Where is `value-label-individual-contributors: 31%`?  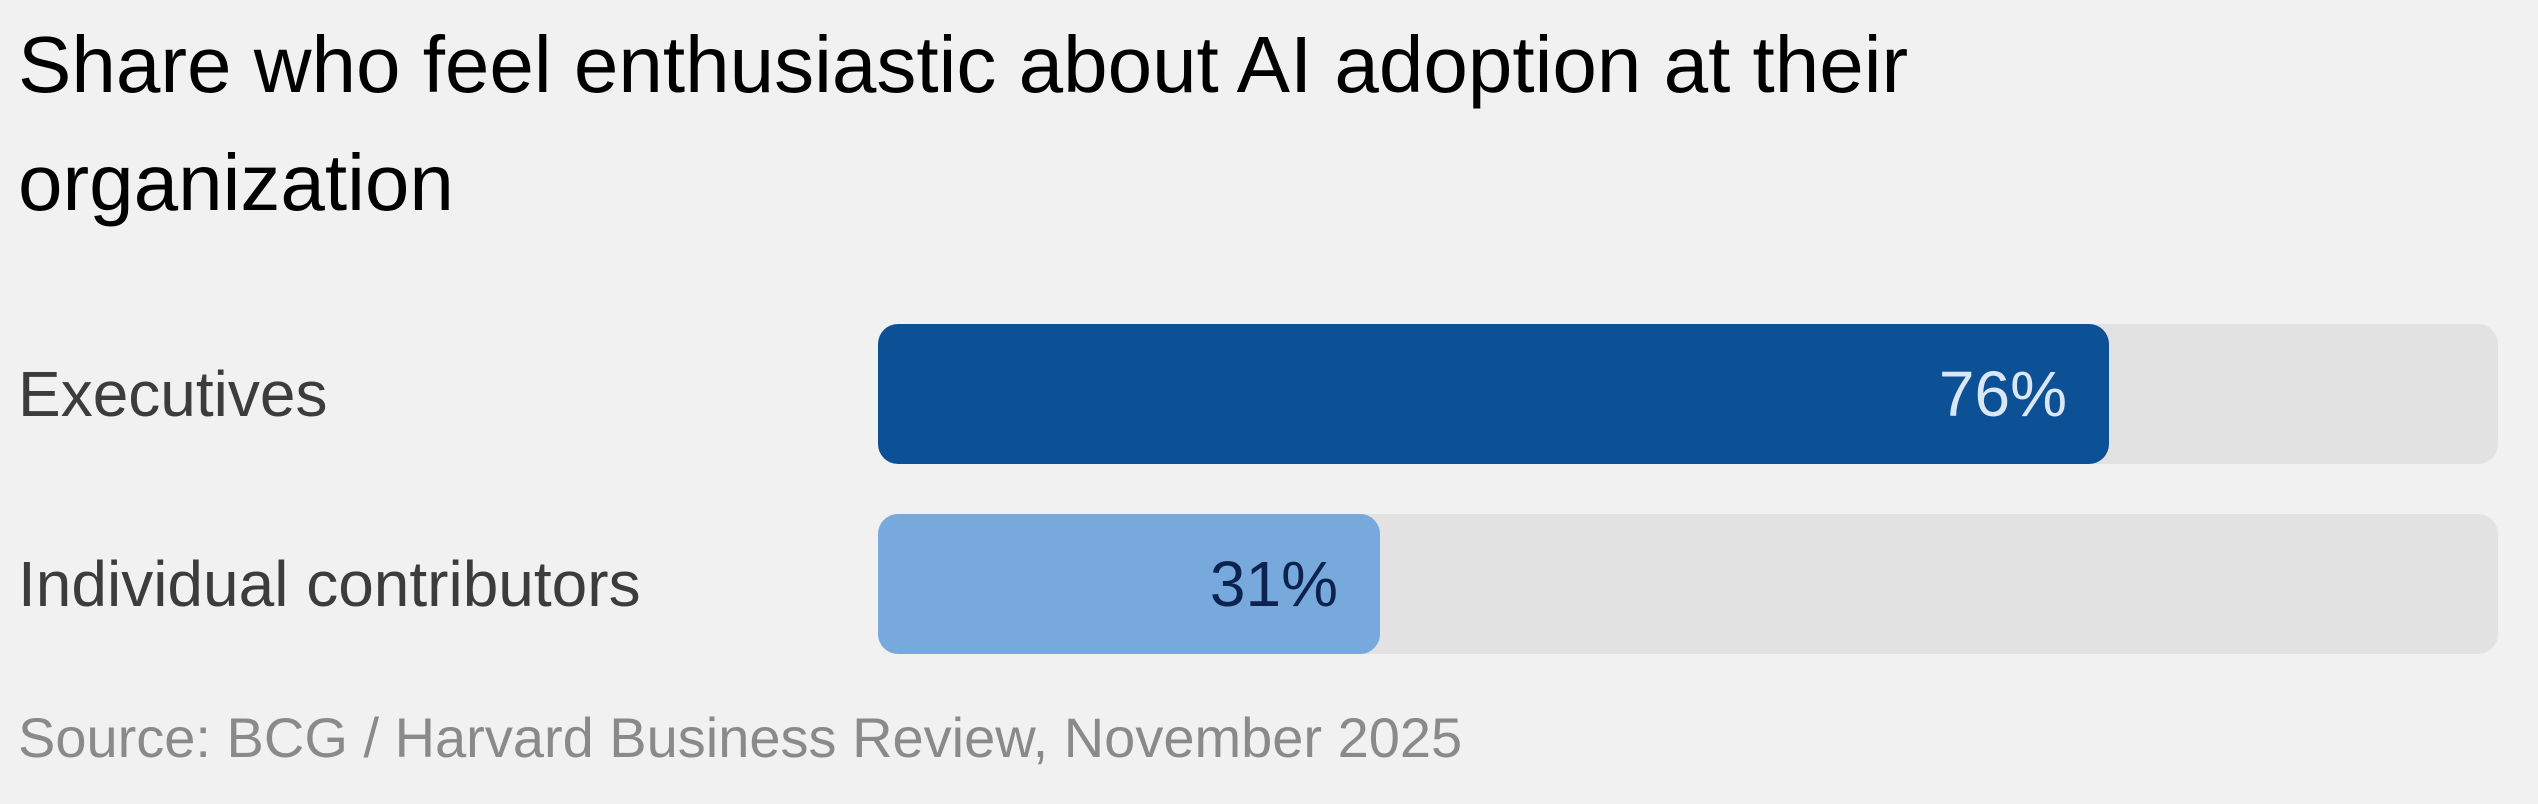
value-label-individual-contributors: 31% is located at coordinates (1273, 584).